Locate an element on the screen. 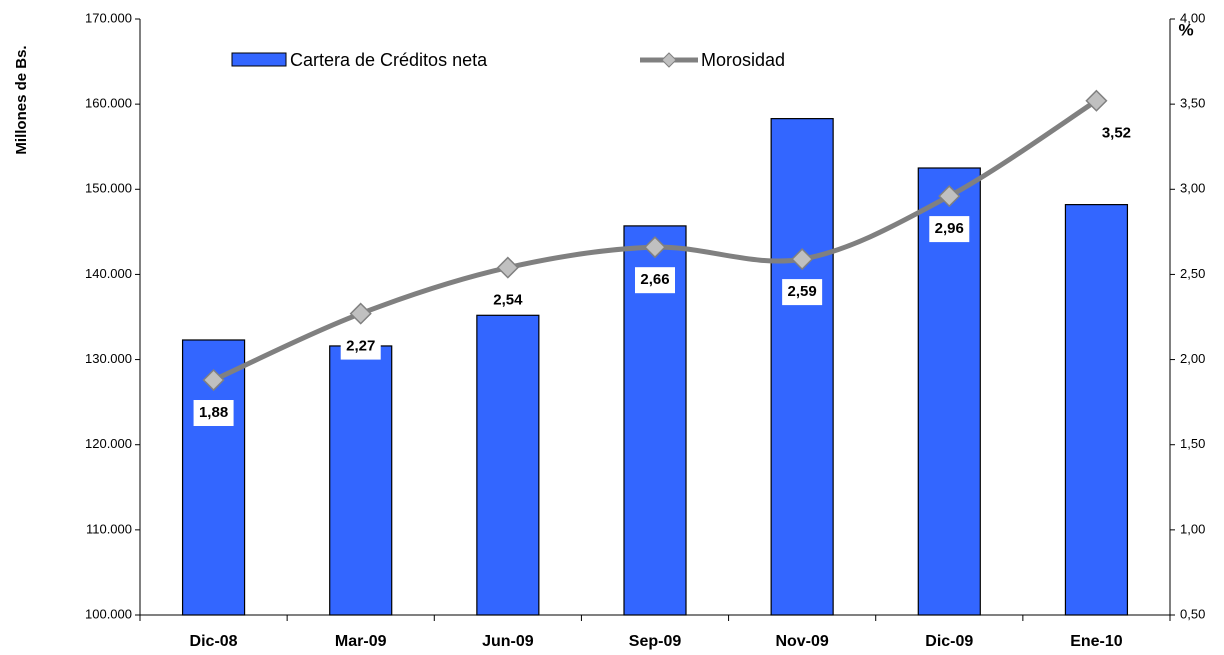 Image resolution: width=1224 pixels, height=655 pixels. value-label: 2,54 is located at coordinates (508, 300).